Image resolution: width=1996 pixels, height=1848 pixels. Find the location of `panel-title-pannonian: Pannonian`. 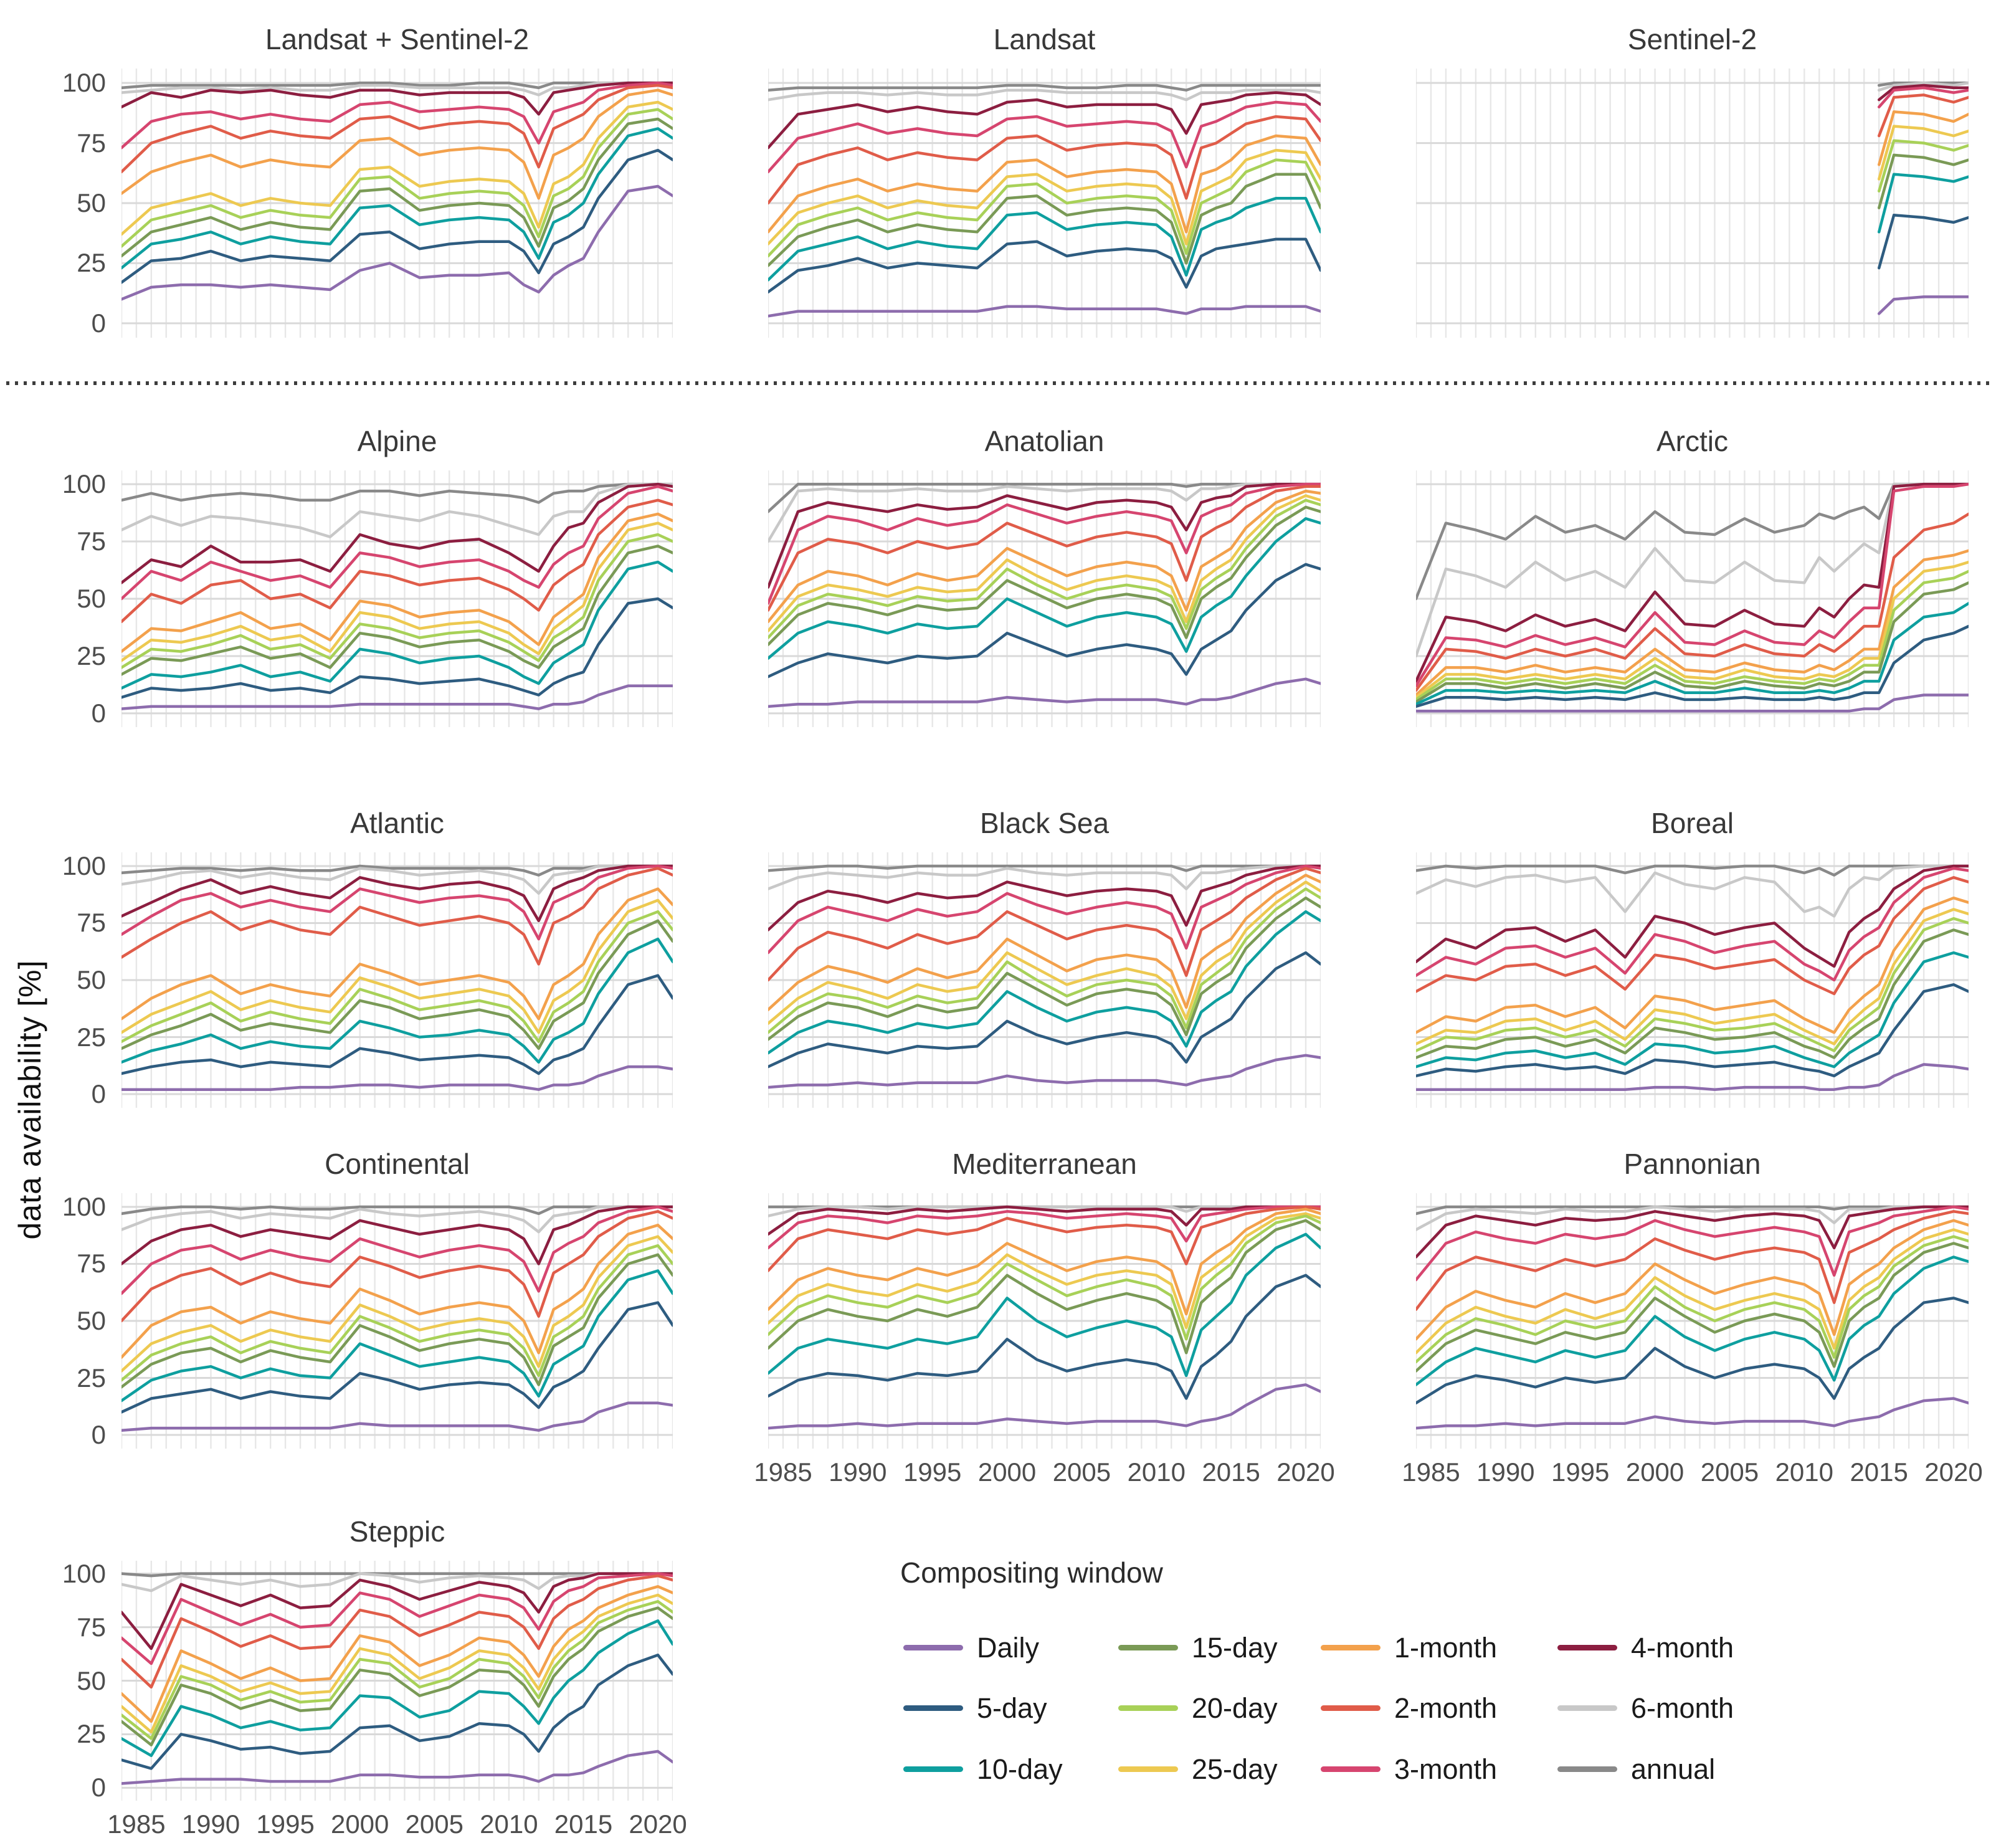

panel-title-pannonian: Pannonian is located at coordinates (1692, 1164).